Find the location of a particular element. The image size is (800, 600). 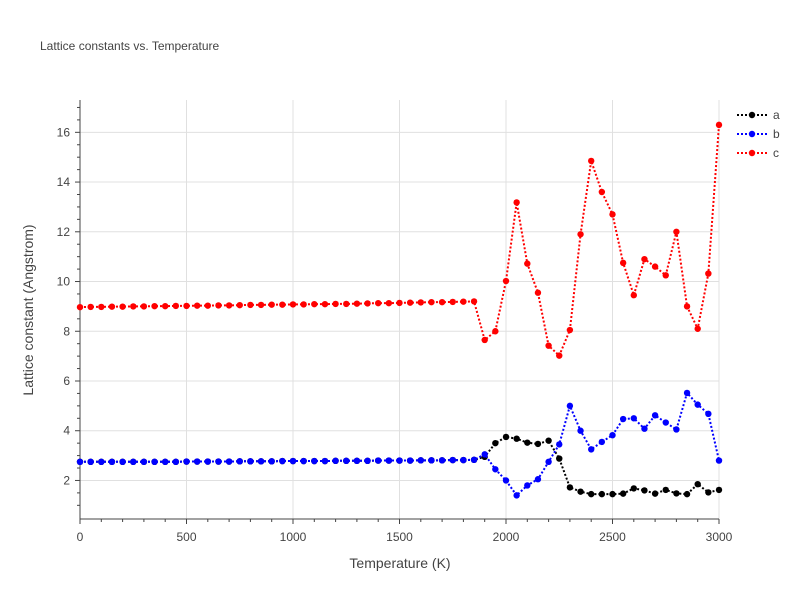

x-axis-title: Temperature (K) is located at coordinates (399, 563).